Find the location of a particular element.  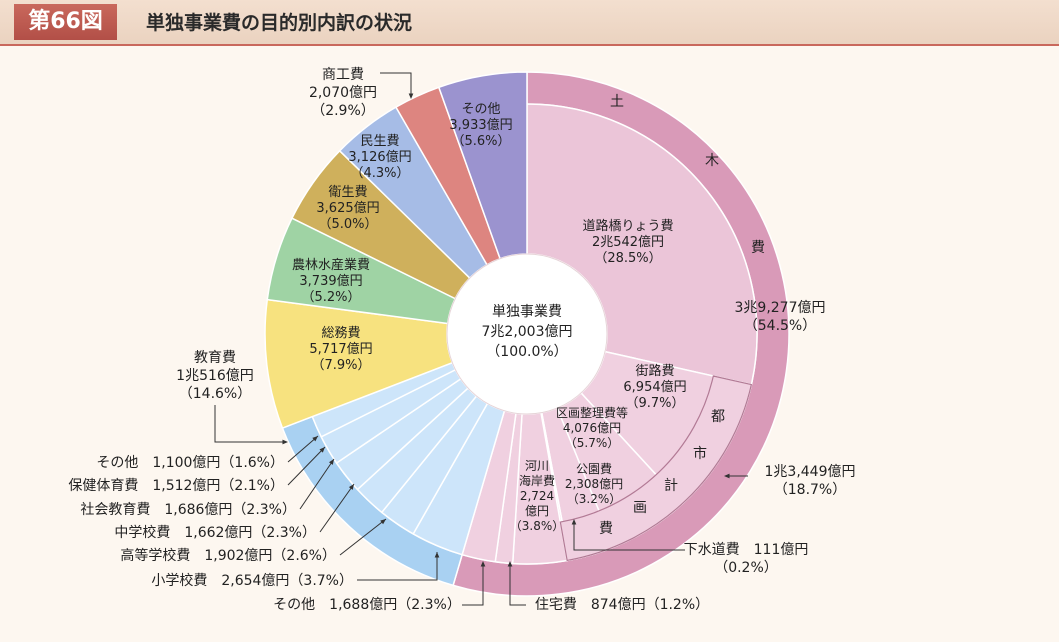

center-label-line: （100.0%） is located at coordinates (526, 352).